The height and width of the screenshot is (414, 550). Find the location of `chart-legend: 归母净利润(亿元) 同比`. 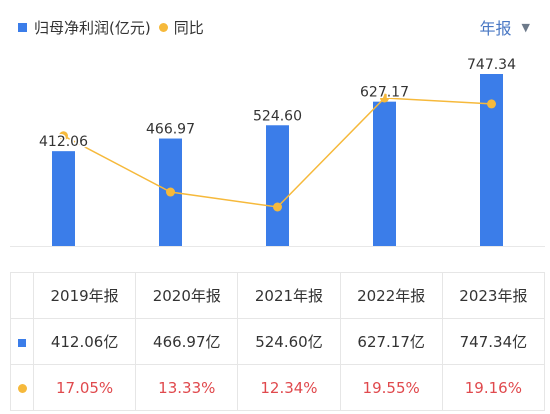

chart-legend: 归母净利润(亿元) 同比 is located at coordinates (111, 27).